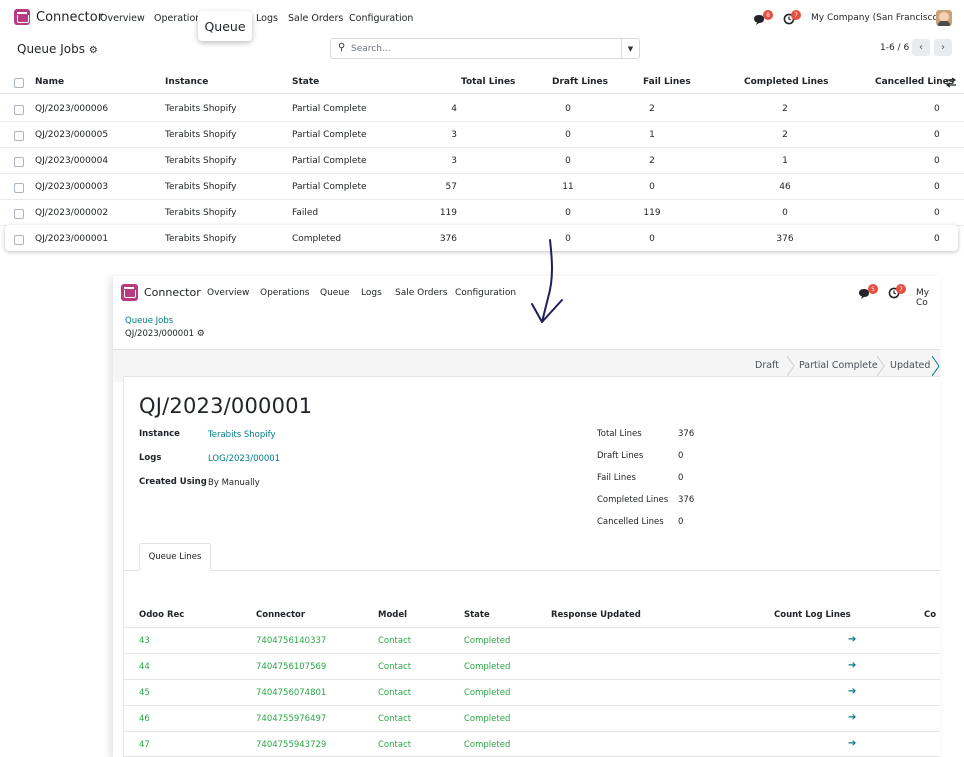 This screenshot has height=757, width=964. What do you see at coordinates (72, 213) in the screenshot?
I see `cell-name: QJ/2023/000002` at bounding box center [72, 213].